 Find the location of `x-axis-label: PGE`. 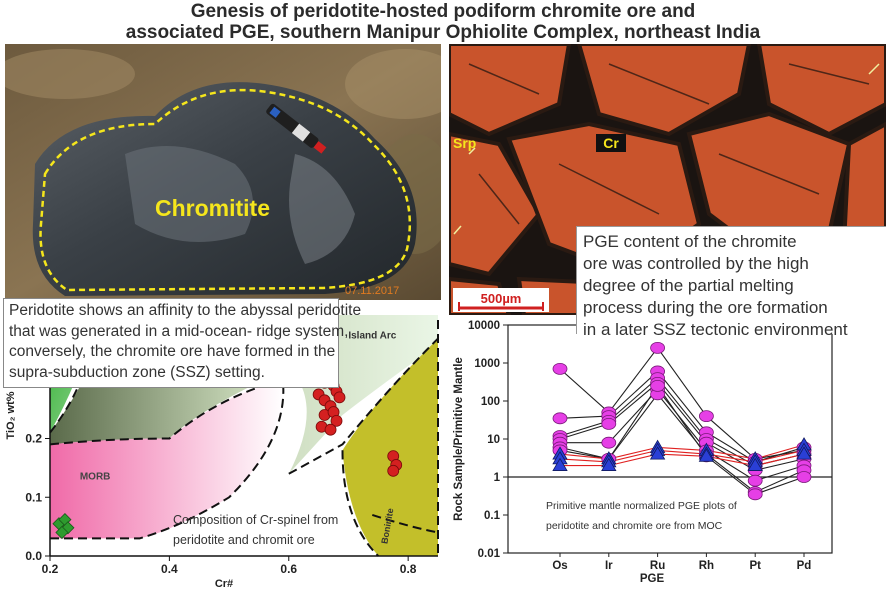

x-axis-label: PGE is located at coordinates (652, 579).